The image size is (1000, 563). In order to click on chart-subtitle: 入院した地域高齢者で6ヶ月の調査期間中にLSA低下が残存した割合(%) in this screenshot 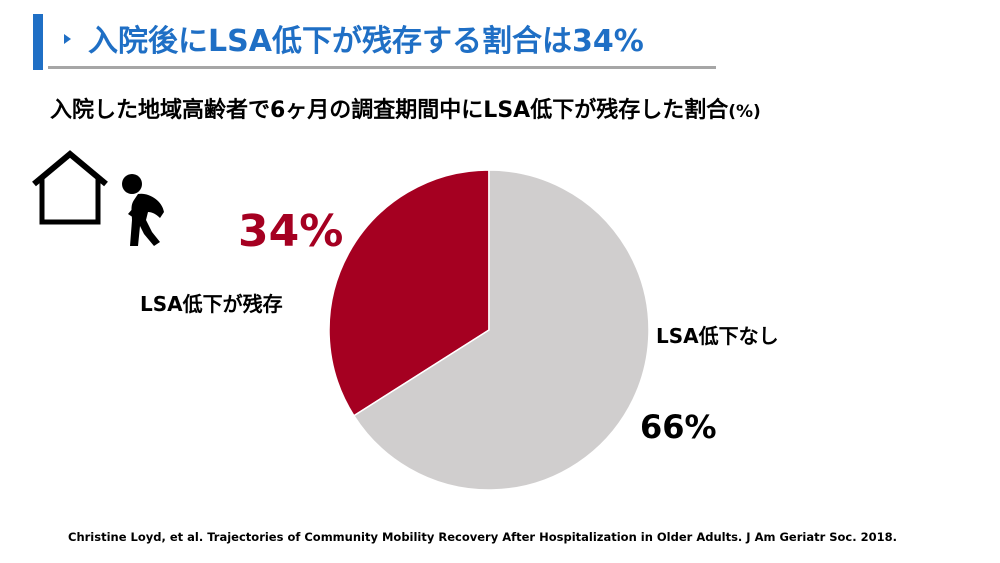, I will do `click(405, 108)`.